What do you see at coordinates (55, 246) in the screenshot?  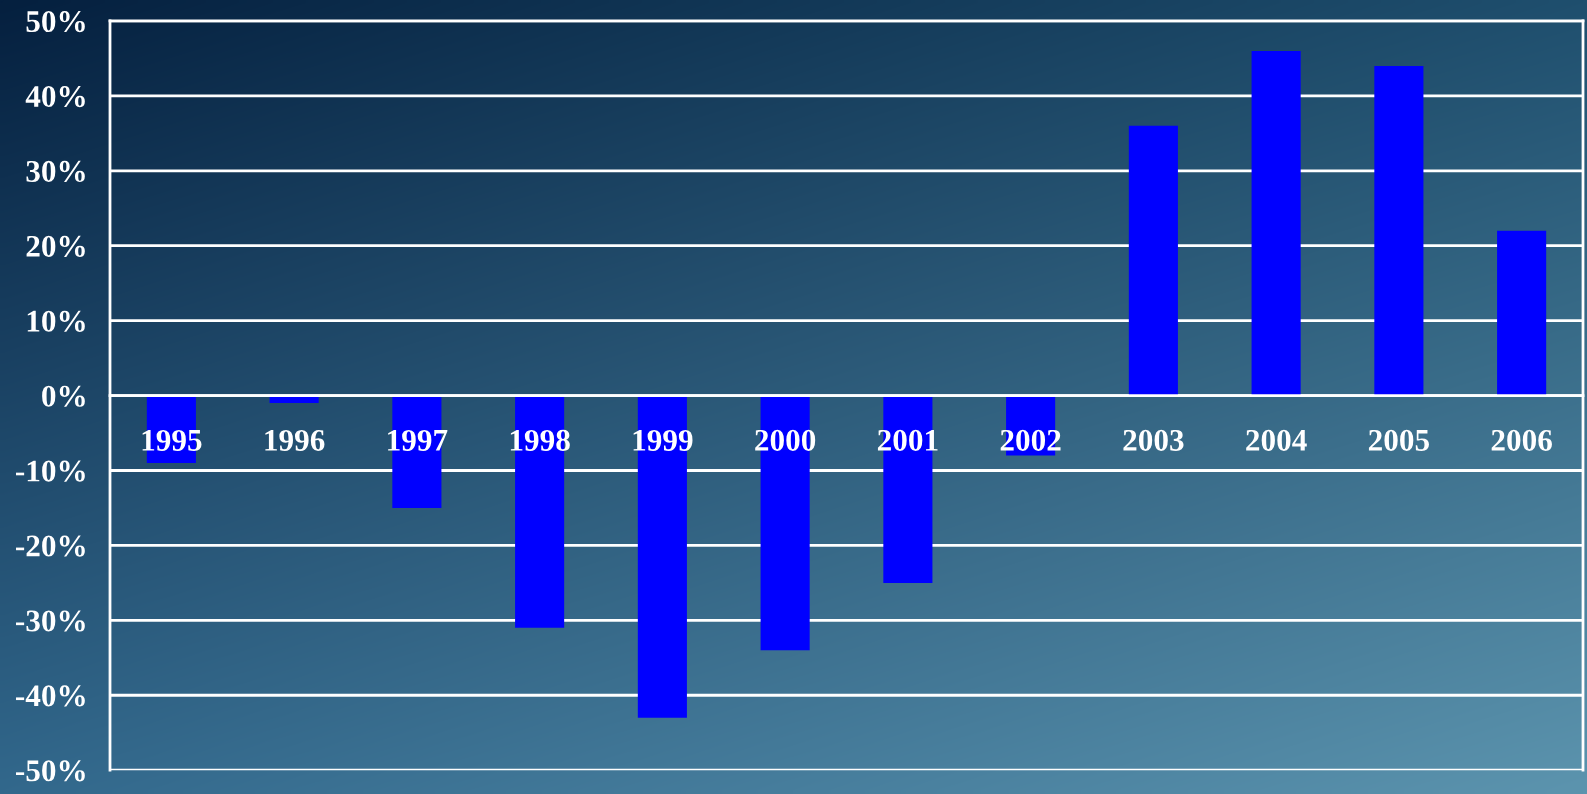 I see `y-tick-label: 20%` at bounding box center [55, 246].